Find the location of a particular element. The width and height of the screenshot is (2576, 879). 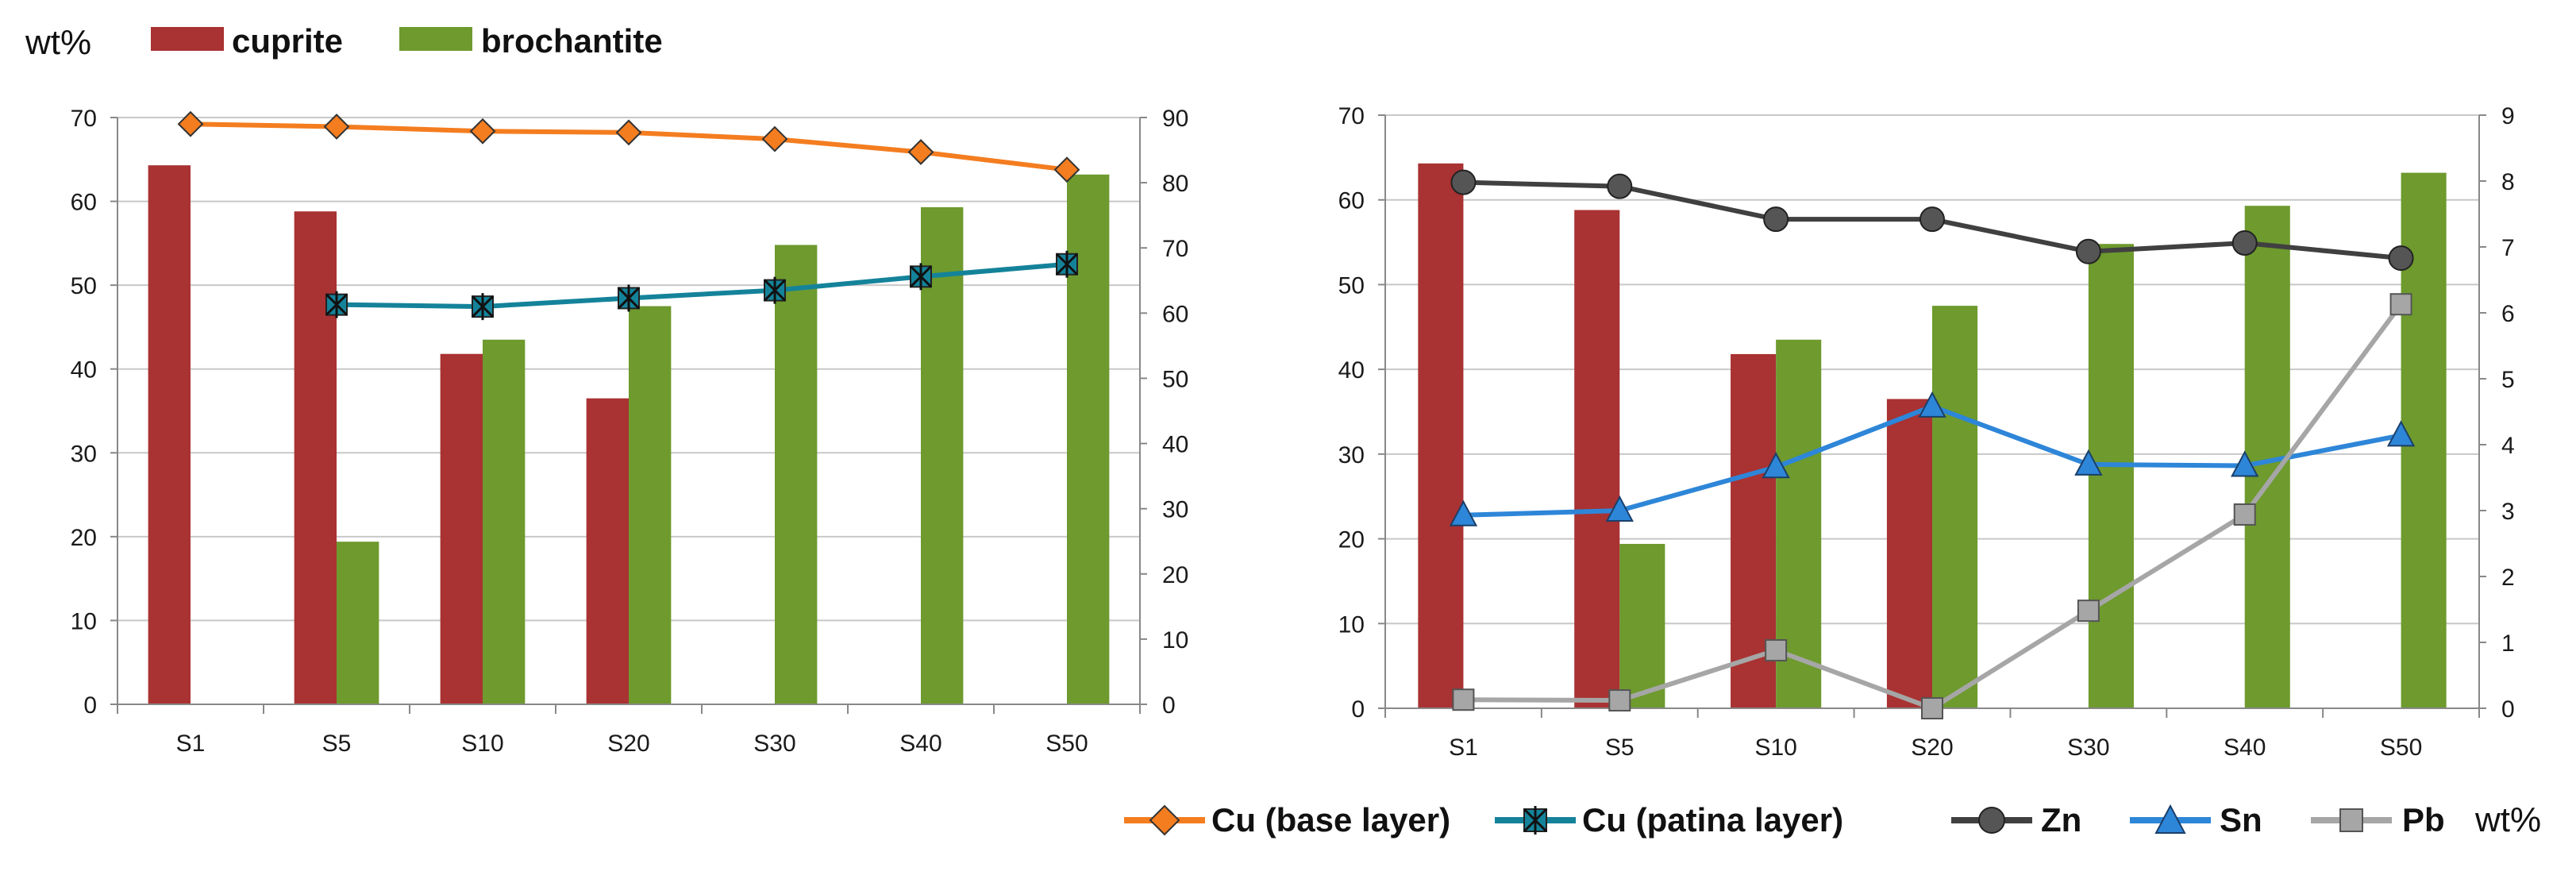

left-bar-cuprite-s20 is located at coordinates (607, 551).